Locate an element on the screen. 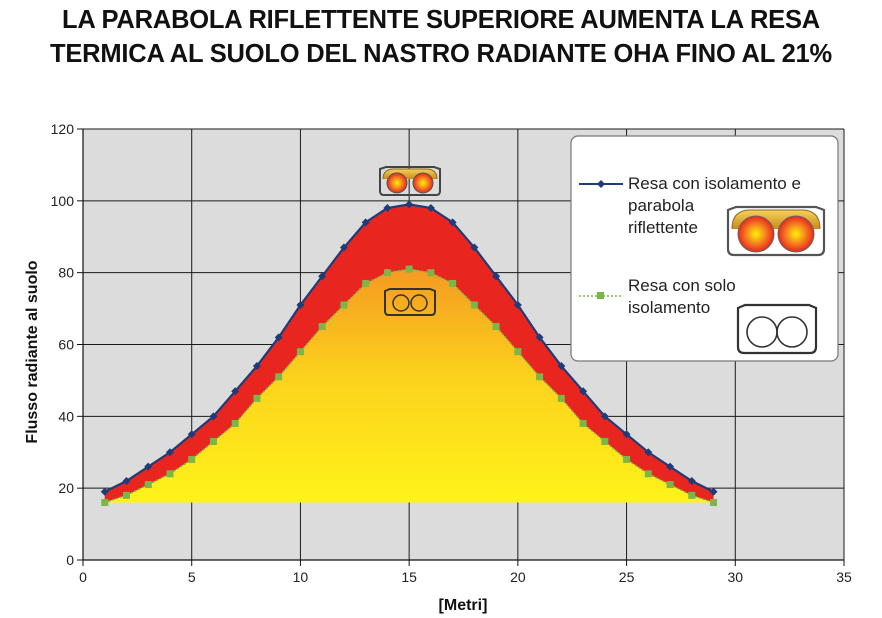 Image resolution: width=882 pixels, height=618 pixels. legend-entry-series-2: Resa con solo isolamento is located at coordinates (657, 296).